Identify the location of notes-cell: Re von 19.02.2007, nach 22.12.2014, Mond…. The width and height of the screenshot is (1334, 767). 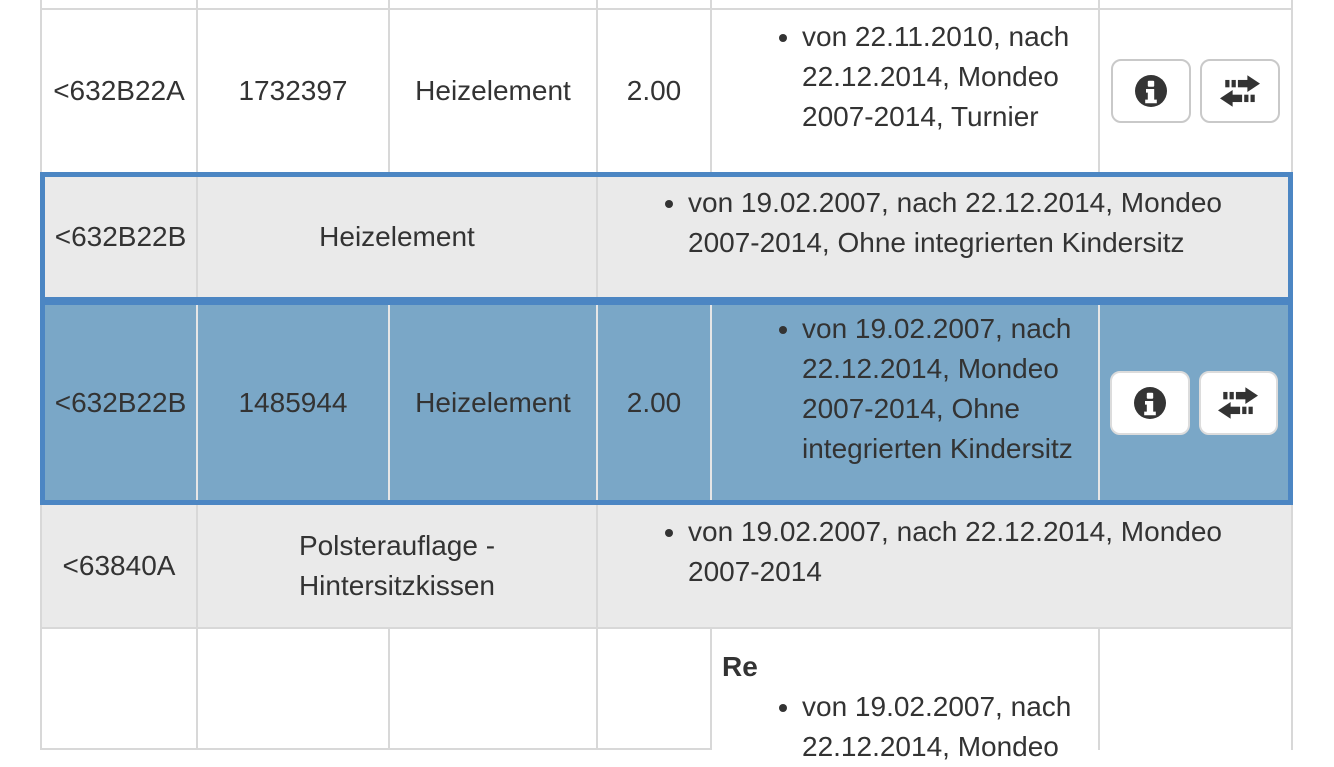
(906, 695).